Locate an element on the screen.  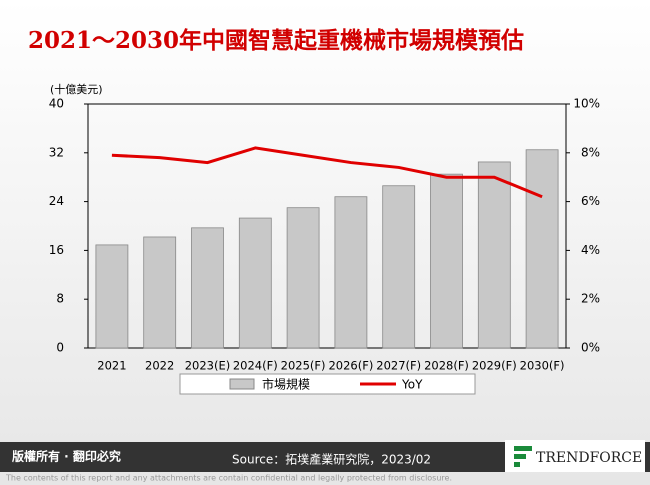
footer-rights: 版權所有 · 翻印必究 is located at coordinates (66, 456).